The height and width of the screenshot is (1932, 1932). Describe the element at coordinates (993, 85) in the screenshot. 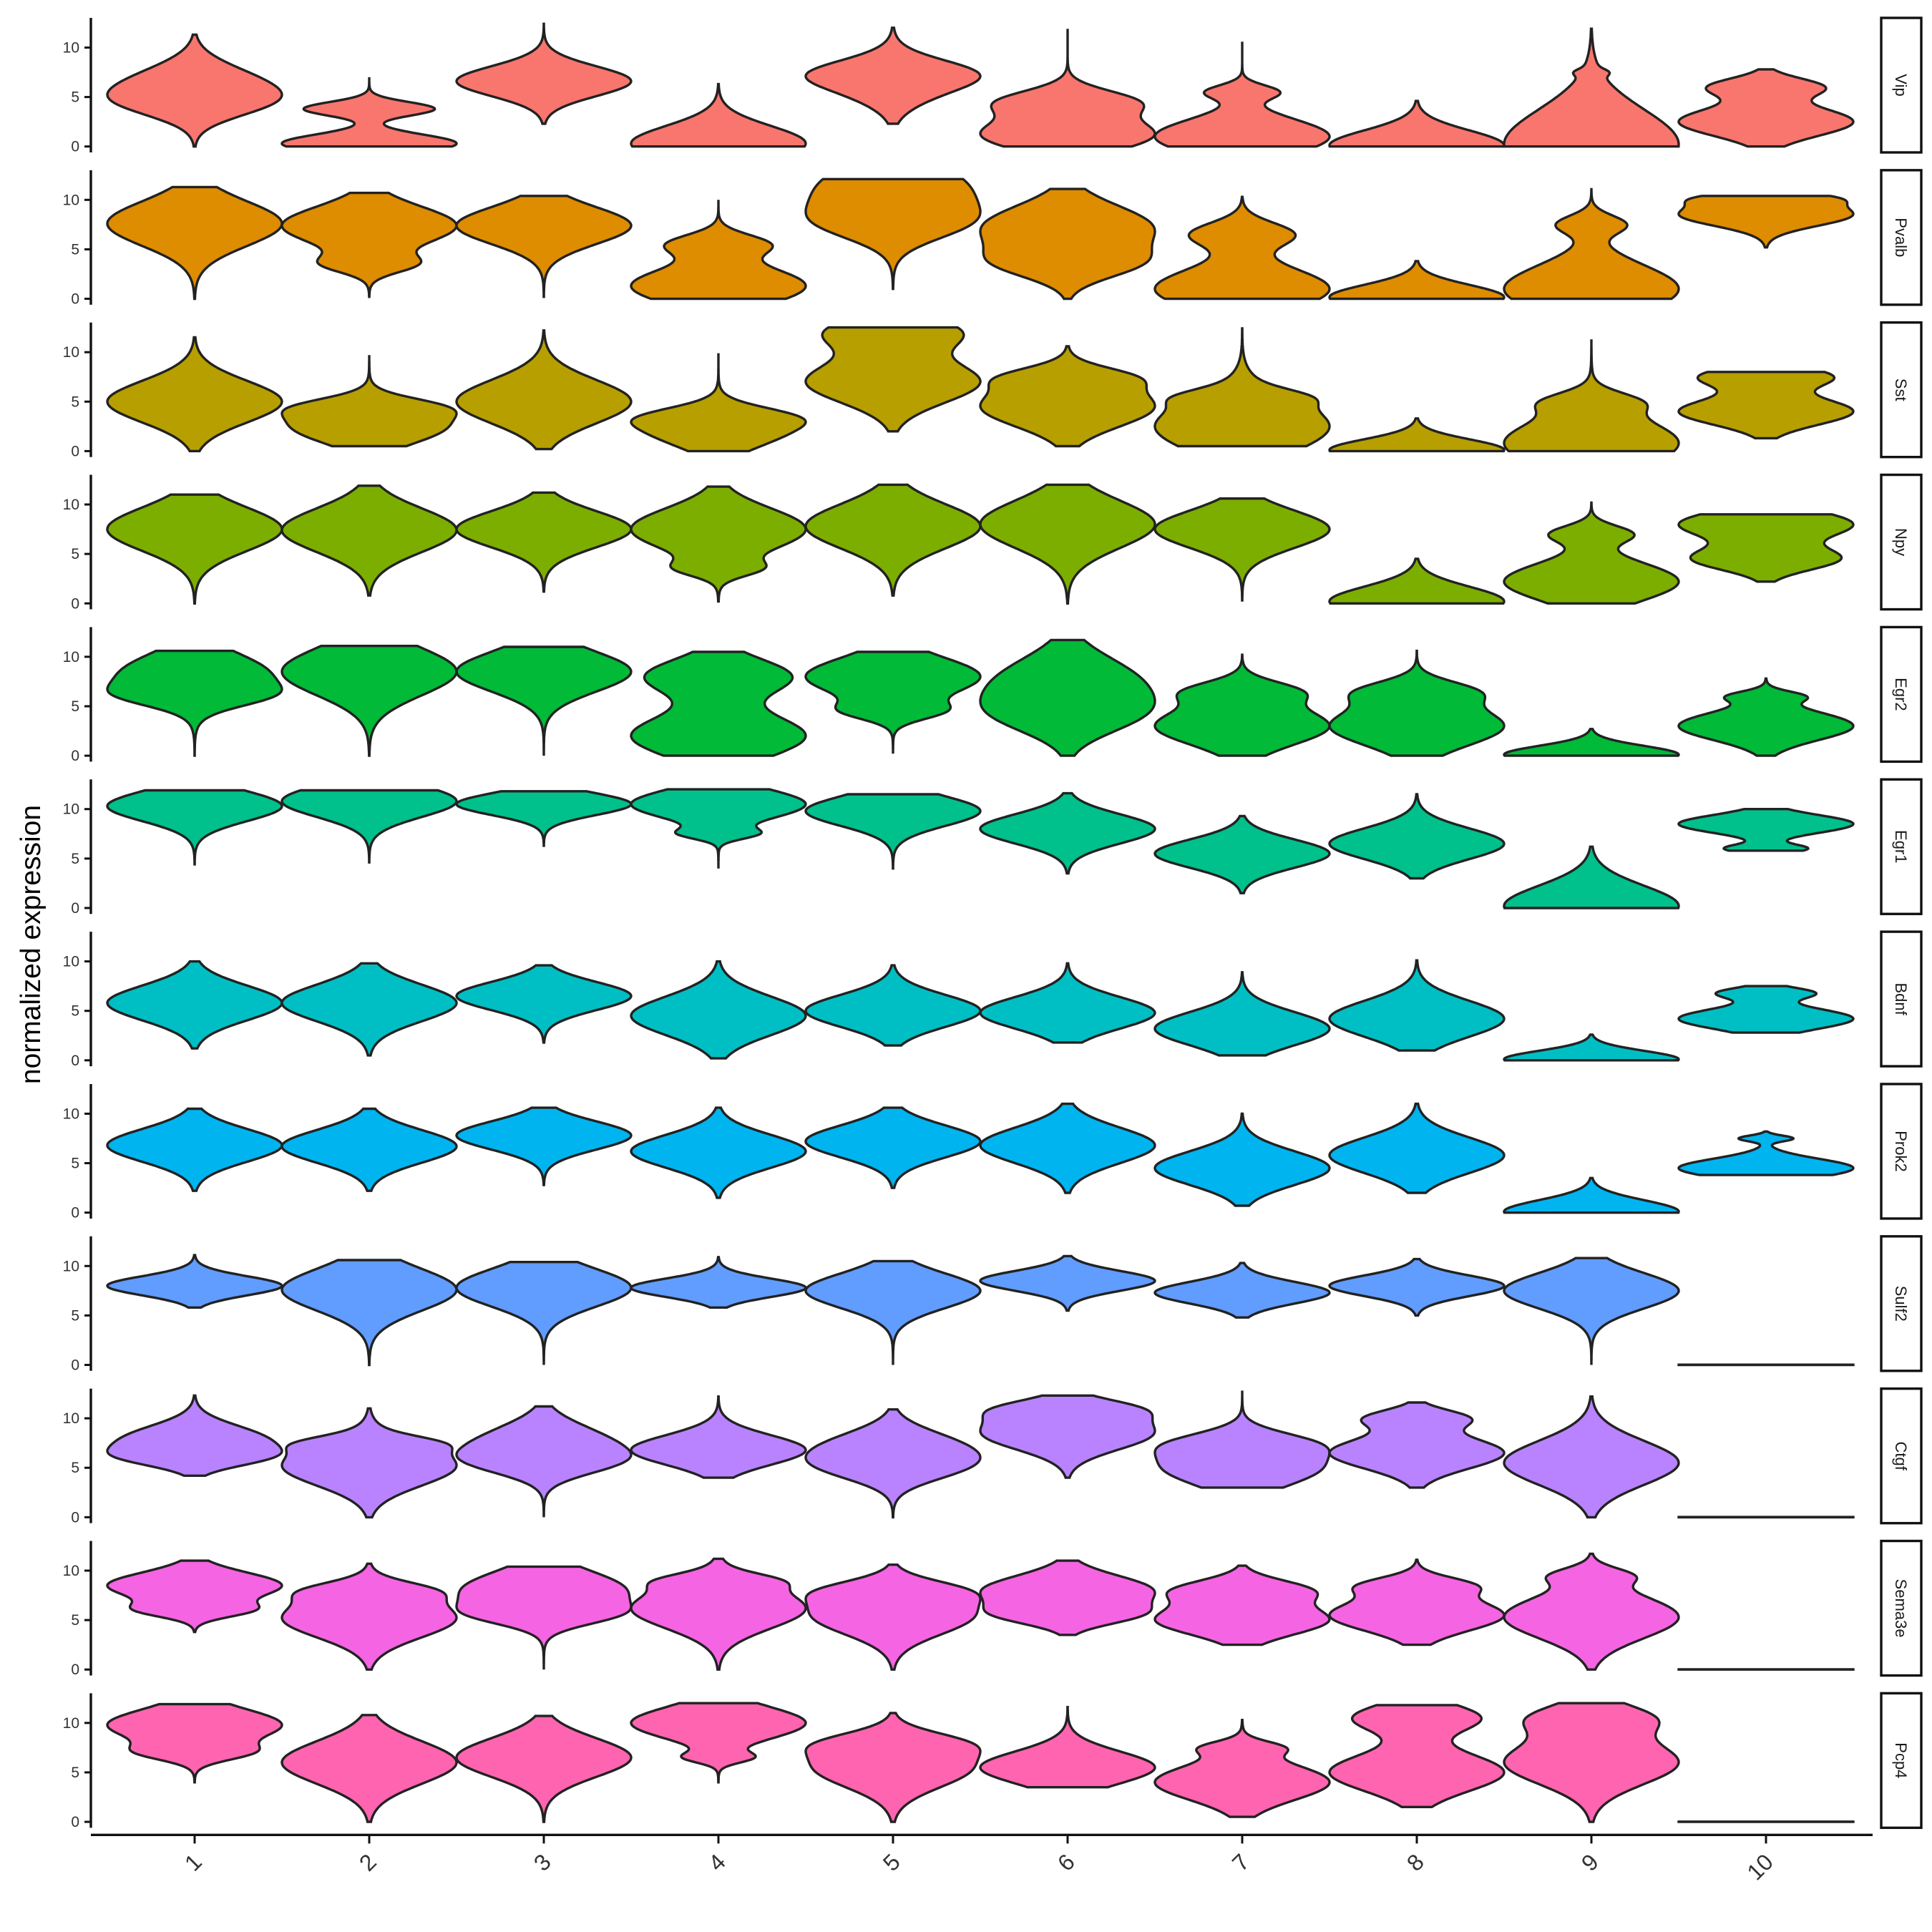

I see `facet-panel-vip: 0 5 10 Vip` at that location.